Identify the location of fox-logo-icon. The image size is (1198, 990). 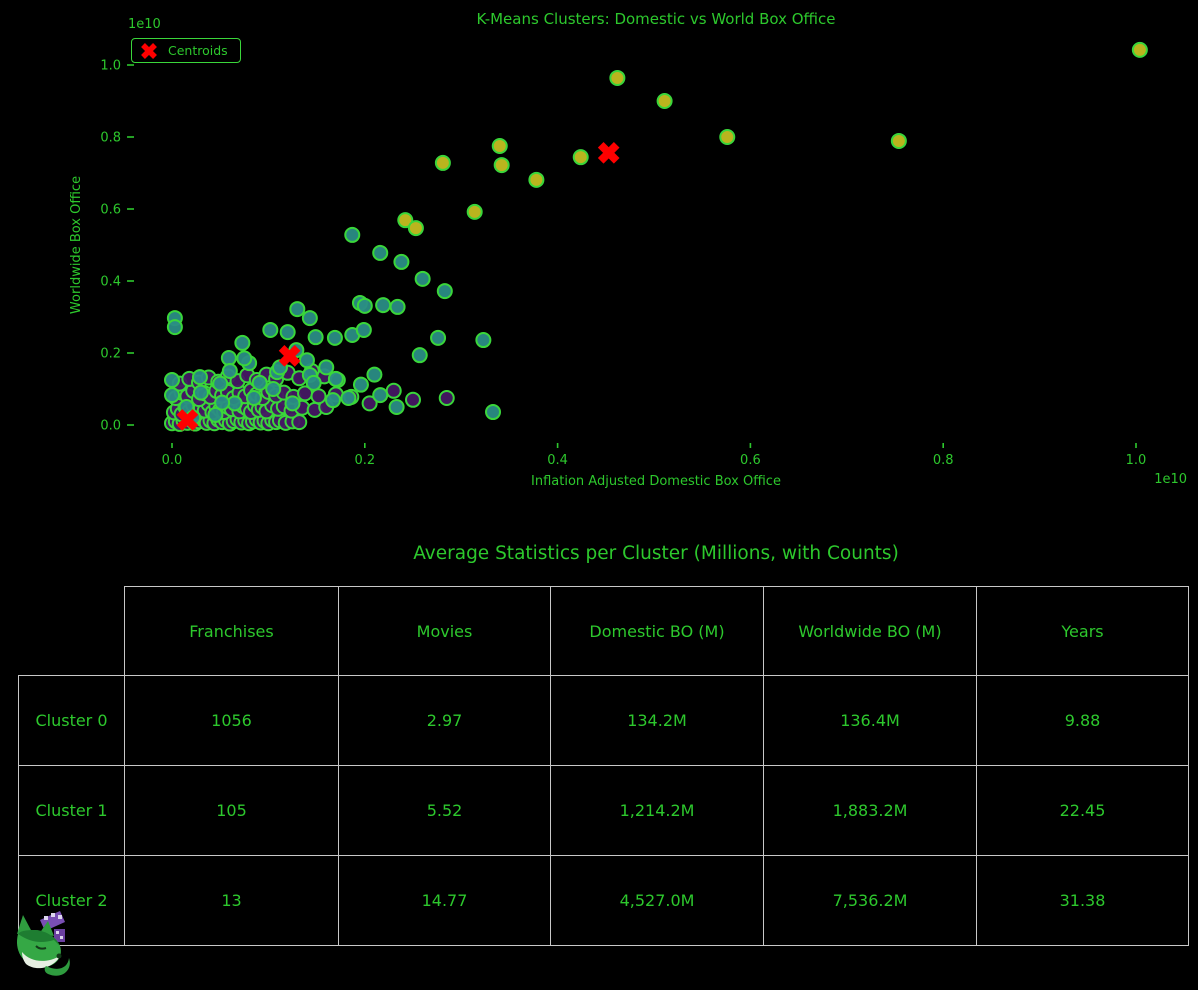
(43, 943).